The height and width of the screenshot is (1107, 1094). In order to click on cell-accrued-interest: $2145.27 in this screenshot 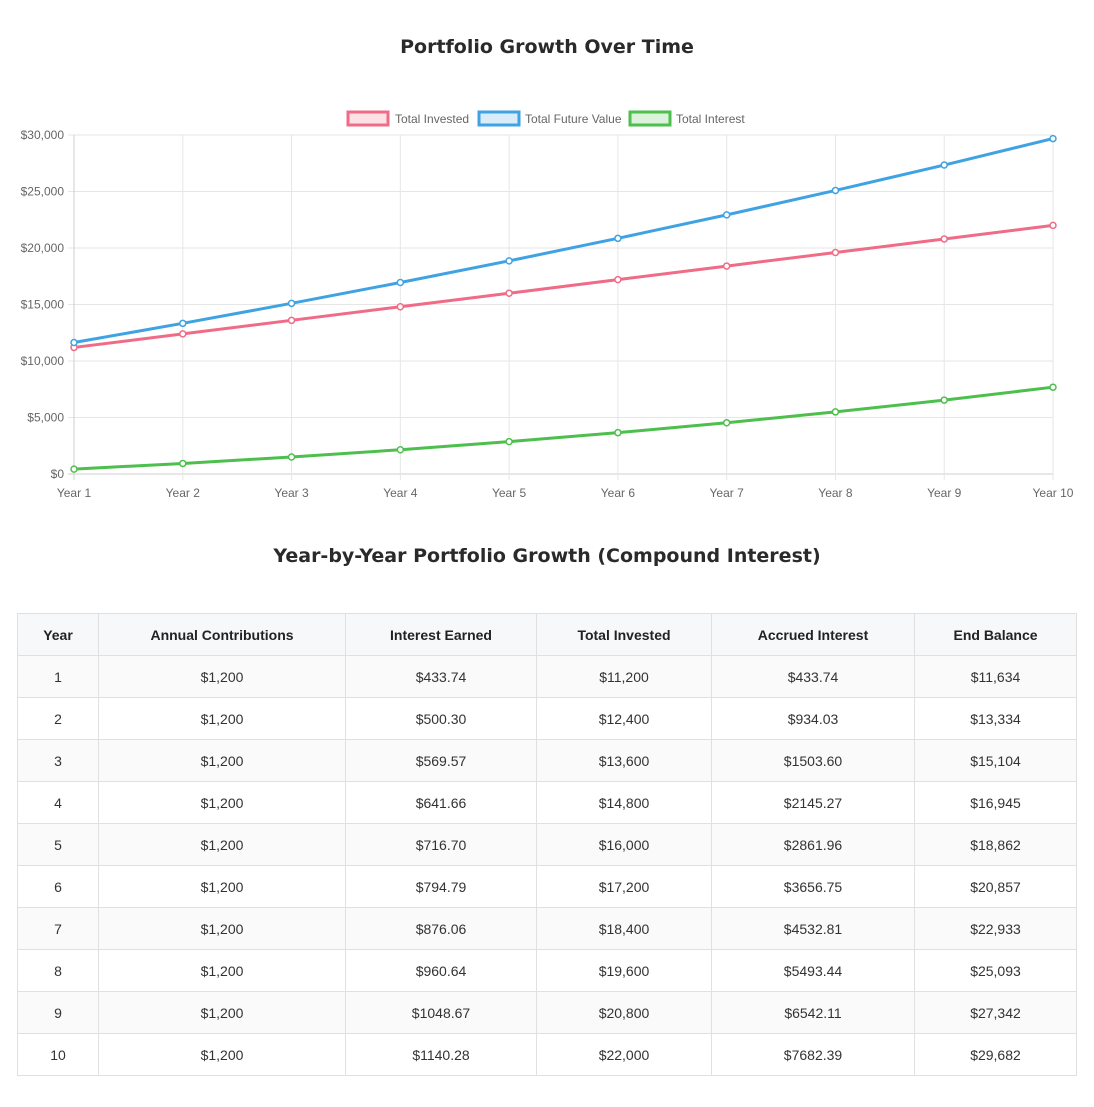, I will do `click(813, 802)`.